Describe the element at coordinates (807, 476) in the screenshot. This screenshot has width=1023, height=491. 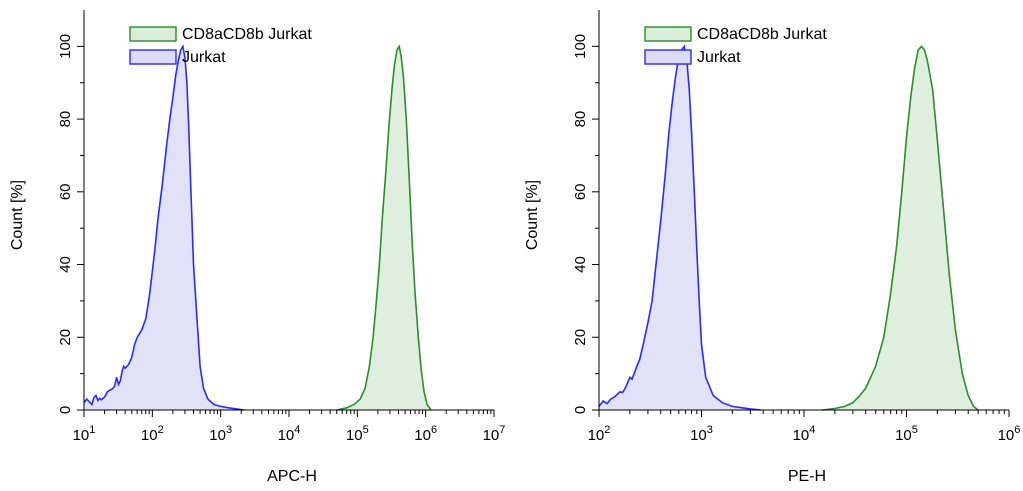
I see `x-axis-label: PE-H` at that location.